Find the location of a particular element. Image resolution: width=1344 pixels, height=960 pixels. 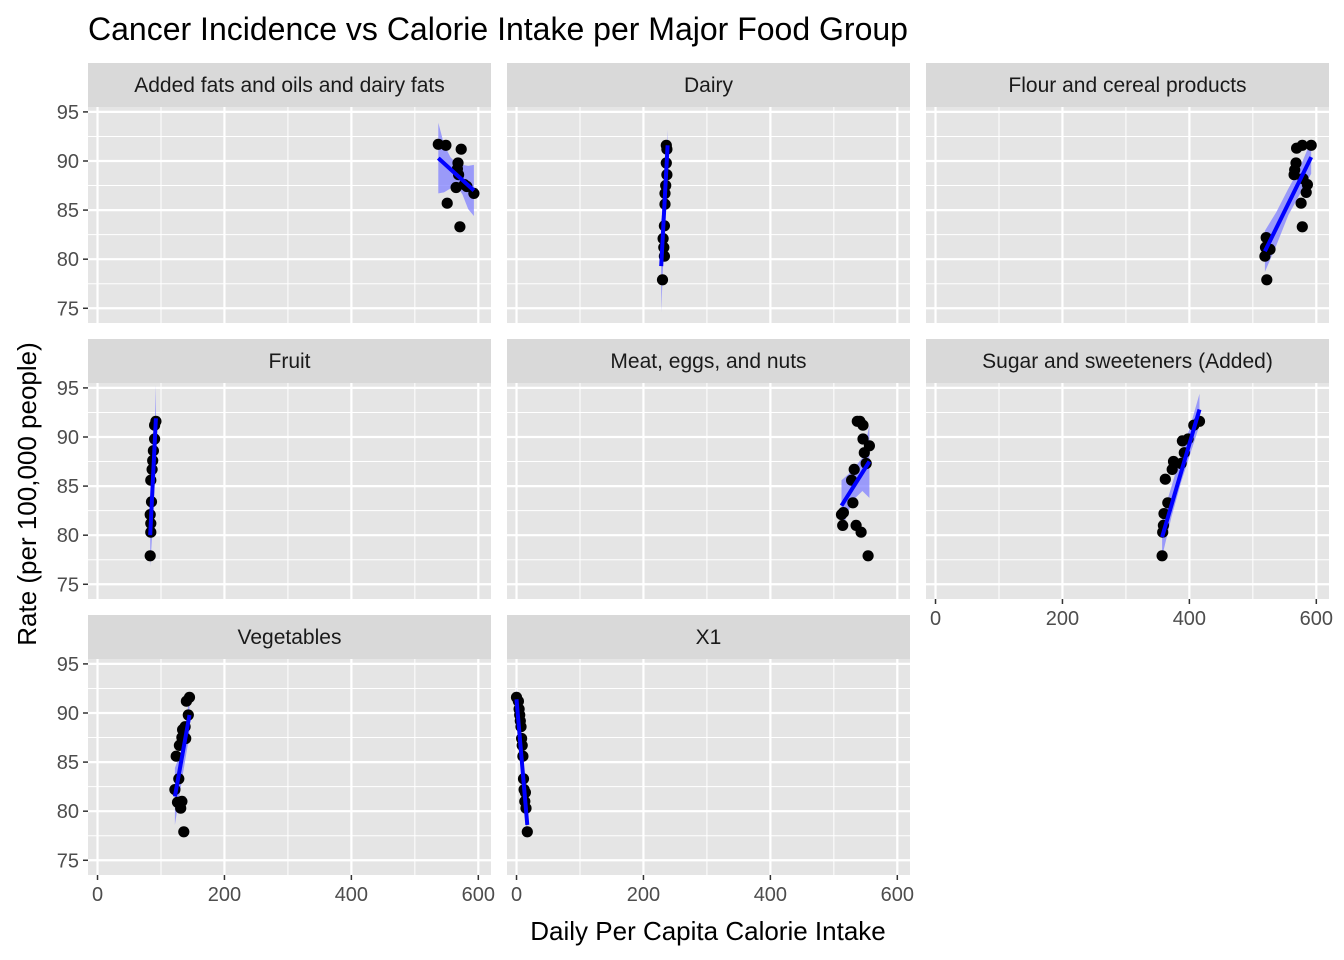

strip-label: Added fats and oils and dairy fats is located at coordinates (289, 85).